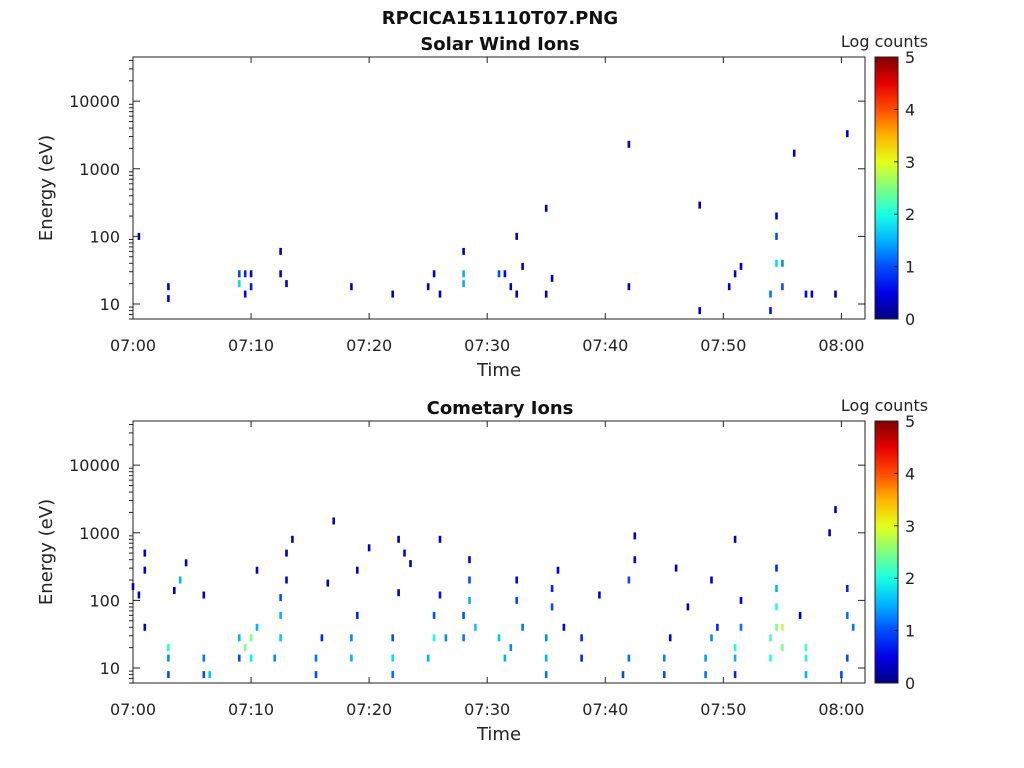 Image resolution: width=1024 pixels, height=768 pixels. What do you see at coordinates (605, 709) in the screenshot?
I see `x-tick-label: 07:40` at bounding box center [605, 709].